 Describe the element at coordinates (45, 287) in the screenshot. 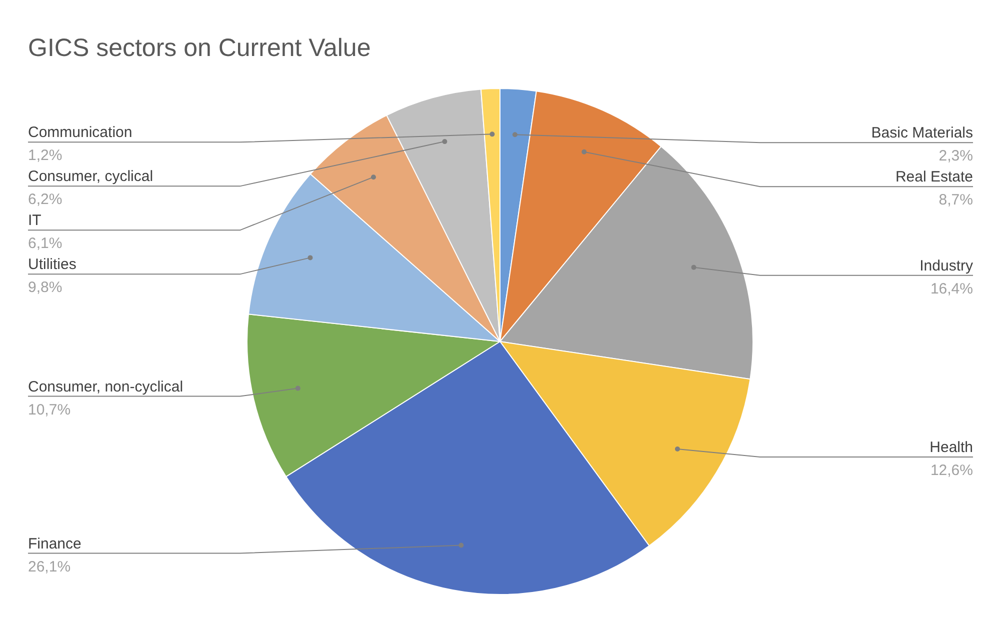

I see `data-label: 9,8%` at that location.